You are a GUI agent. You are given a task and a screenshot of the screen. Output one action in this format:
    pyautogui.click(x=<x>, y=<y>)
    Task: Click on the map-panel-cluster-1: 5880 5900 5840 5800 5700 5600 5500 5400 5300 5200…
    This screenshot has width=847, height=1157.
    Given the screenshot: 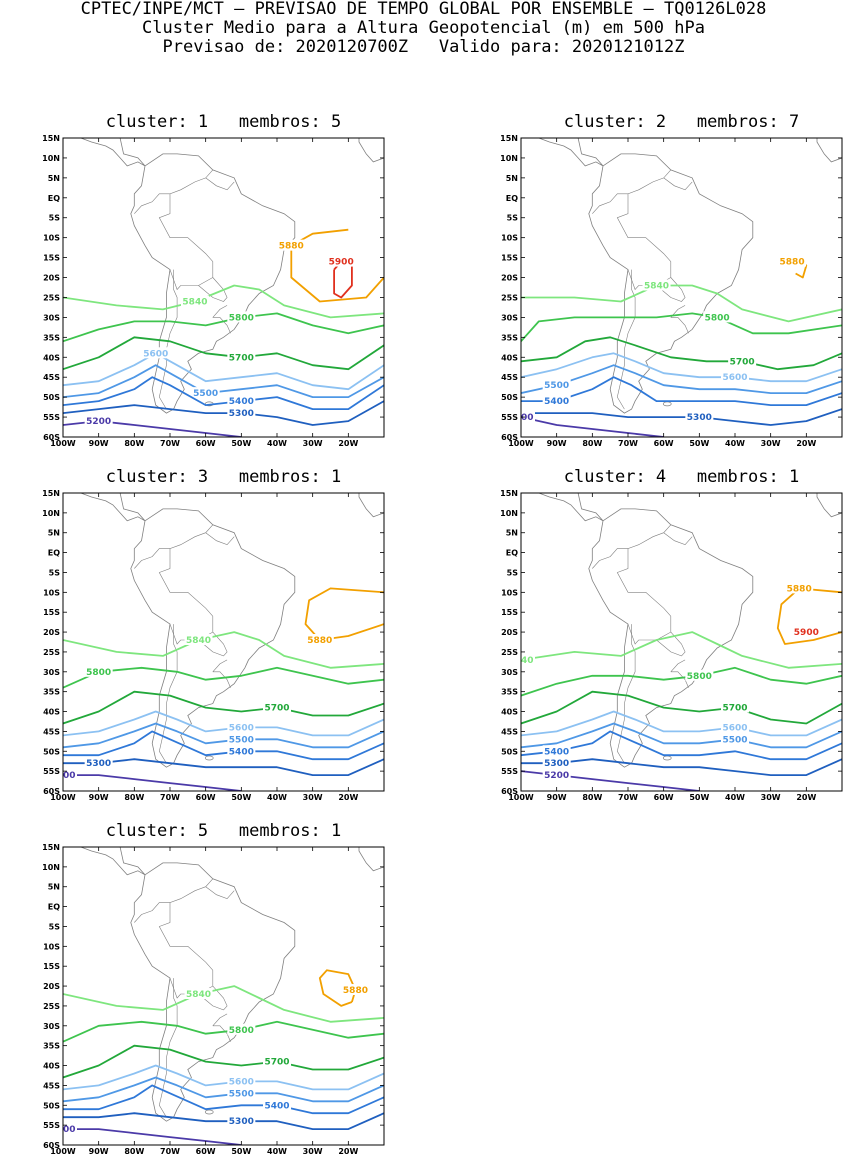 What is the action you would take?
    pyautogui.click(x=213, y=291)
    